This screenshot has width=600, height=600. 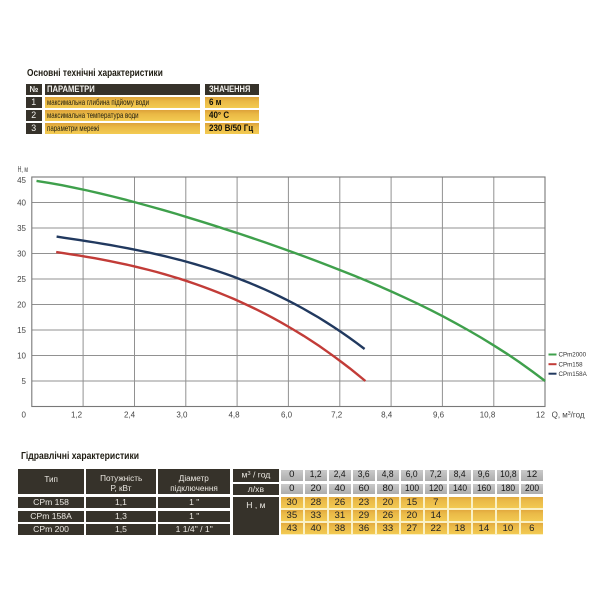 I want to click on svg-text: 1,2, so click(x=77, y=415).